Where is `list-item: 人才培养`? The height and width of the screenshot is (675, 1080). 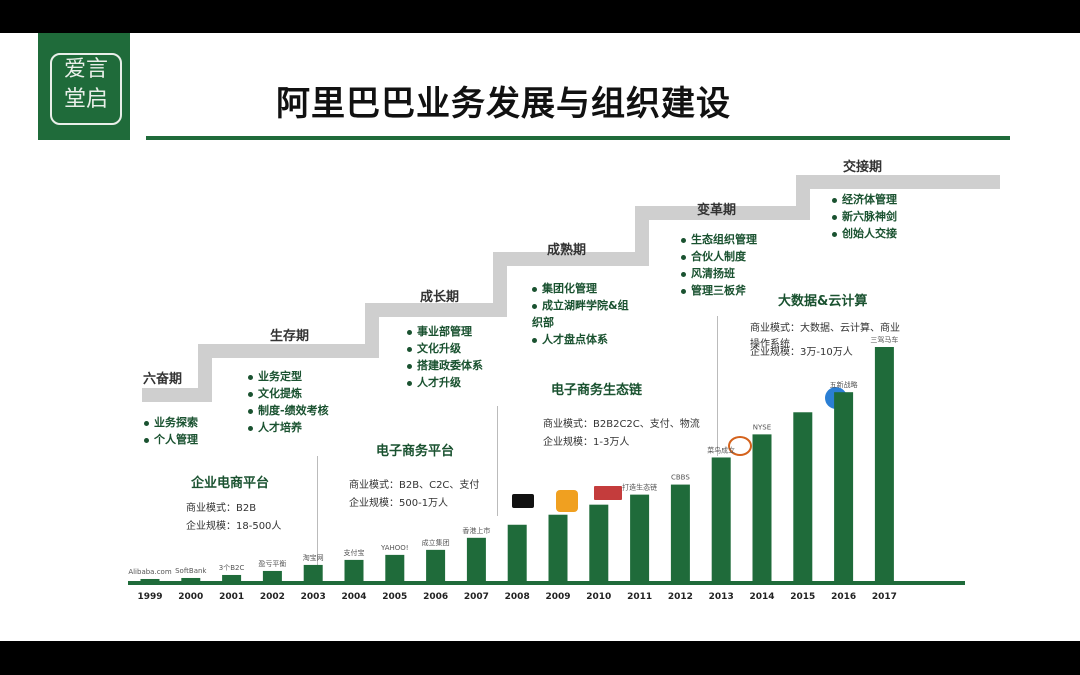 list-item: 人才培养 is located at coordinates (288, 427).